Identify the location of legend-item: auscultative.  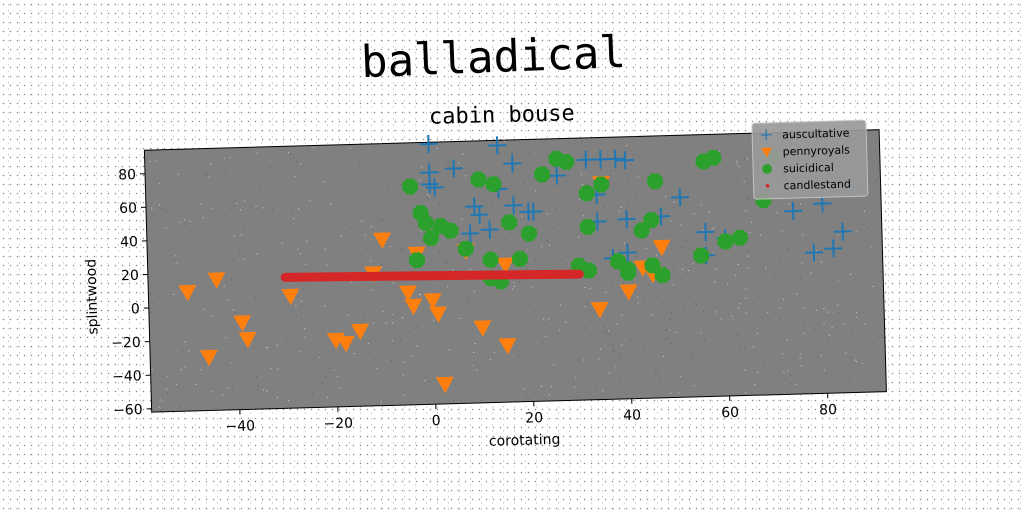
(805, 134).